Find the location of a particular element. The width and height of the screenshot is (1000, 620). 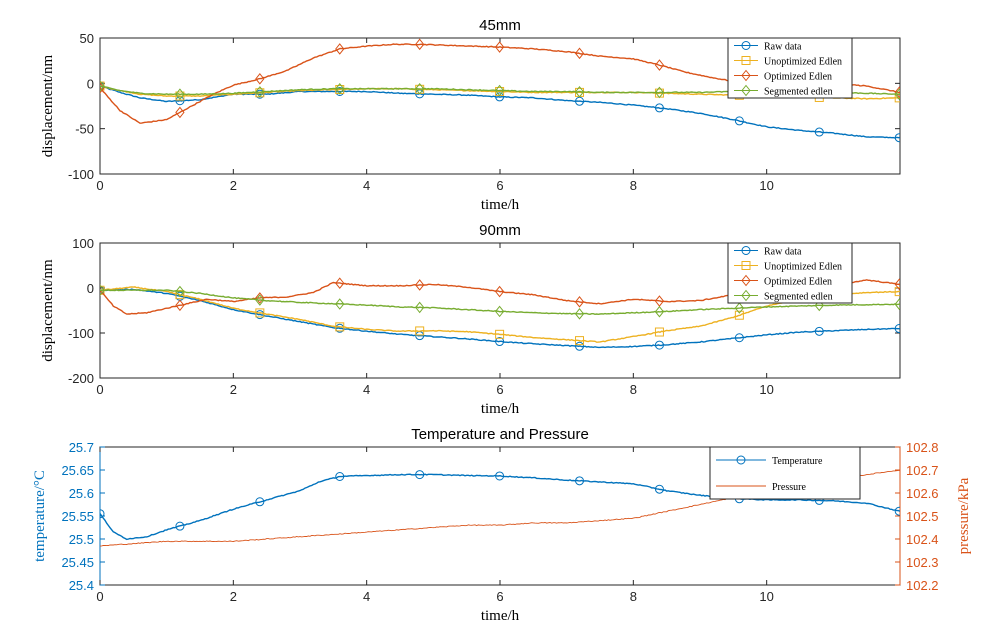

chart-title: 45mm is located at coordinates (500, 25).